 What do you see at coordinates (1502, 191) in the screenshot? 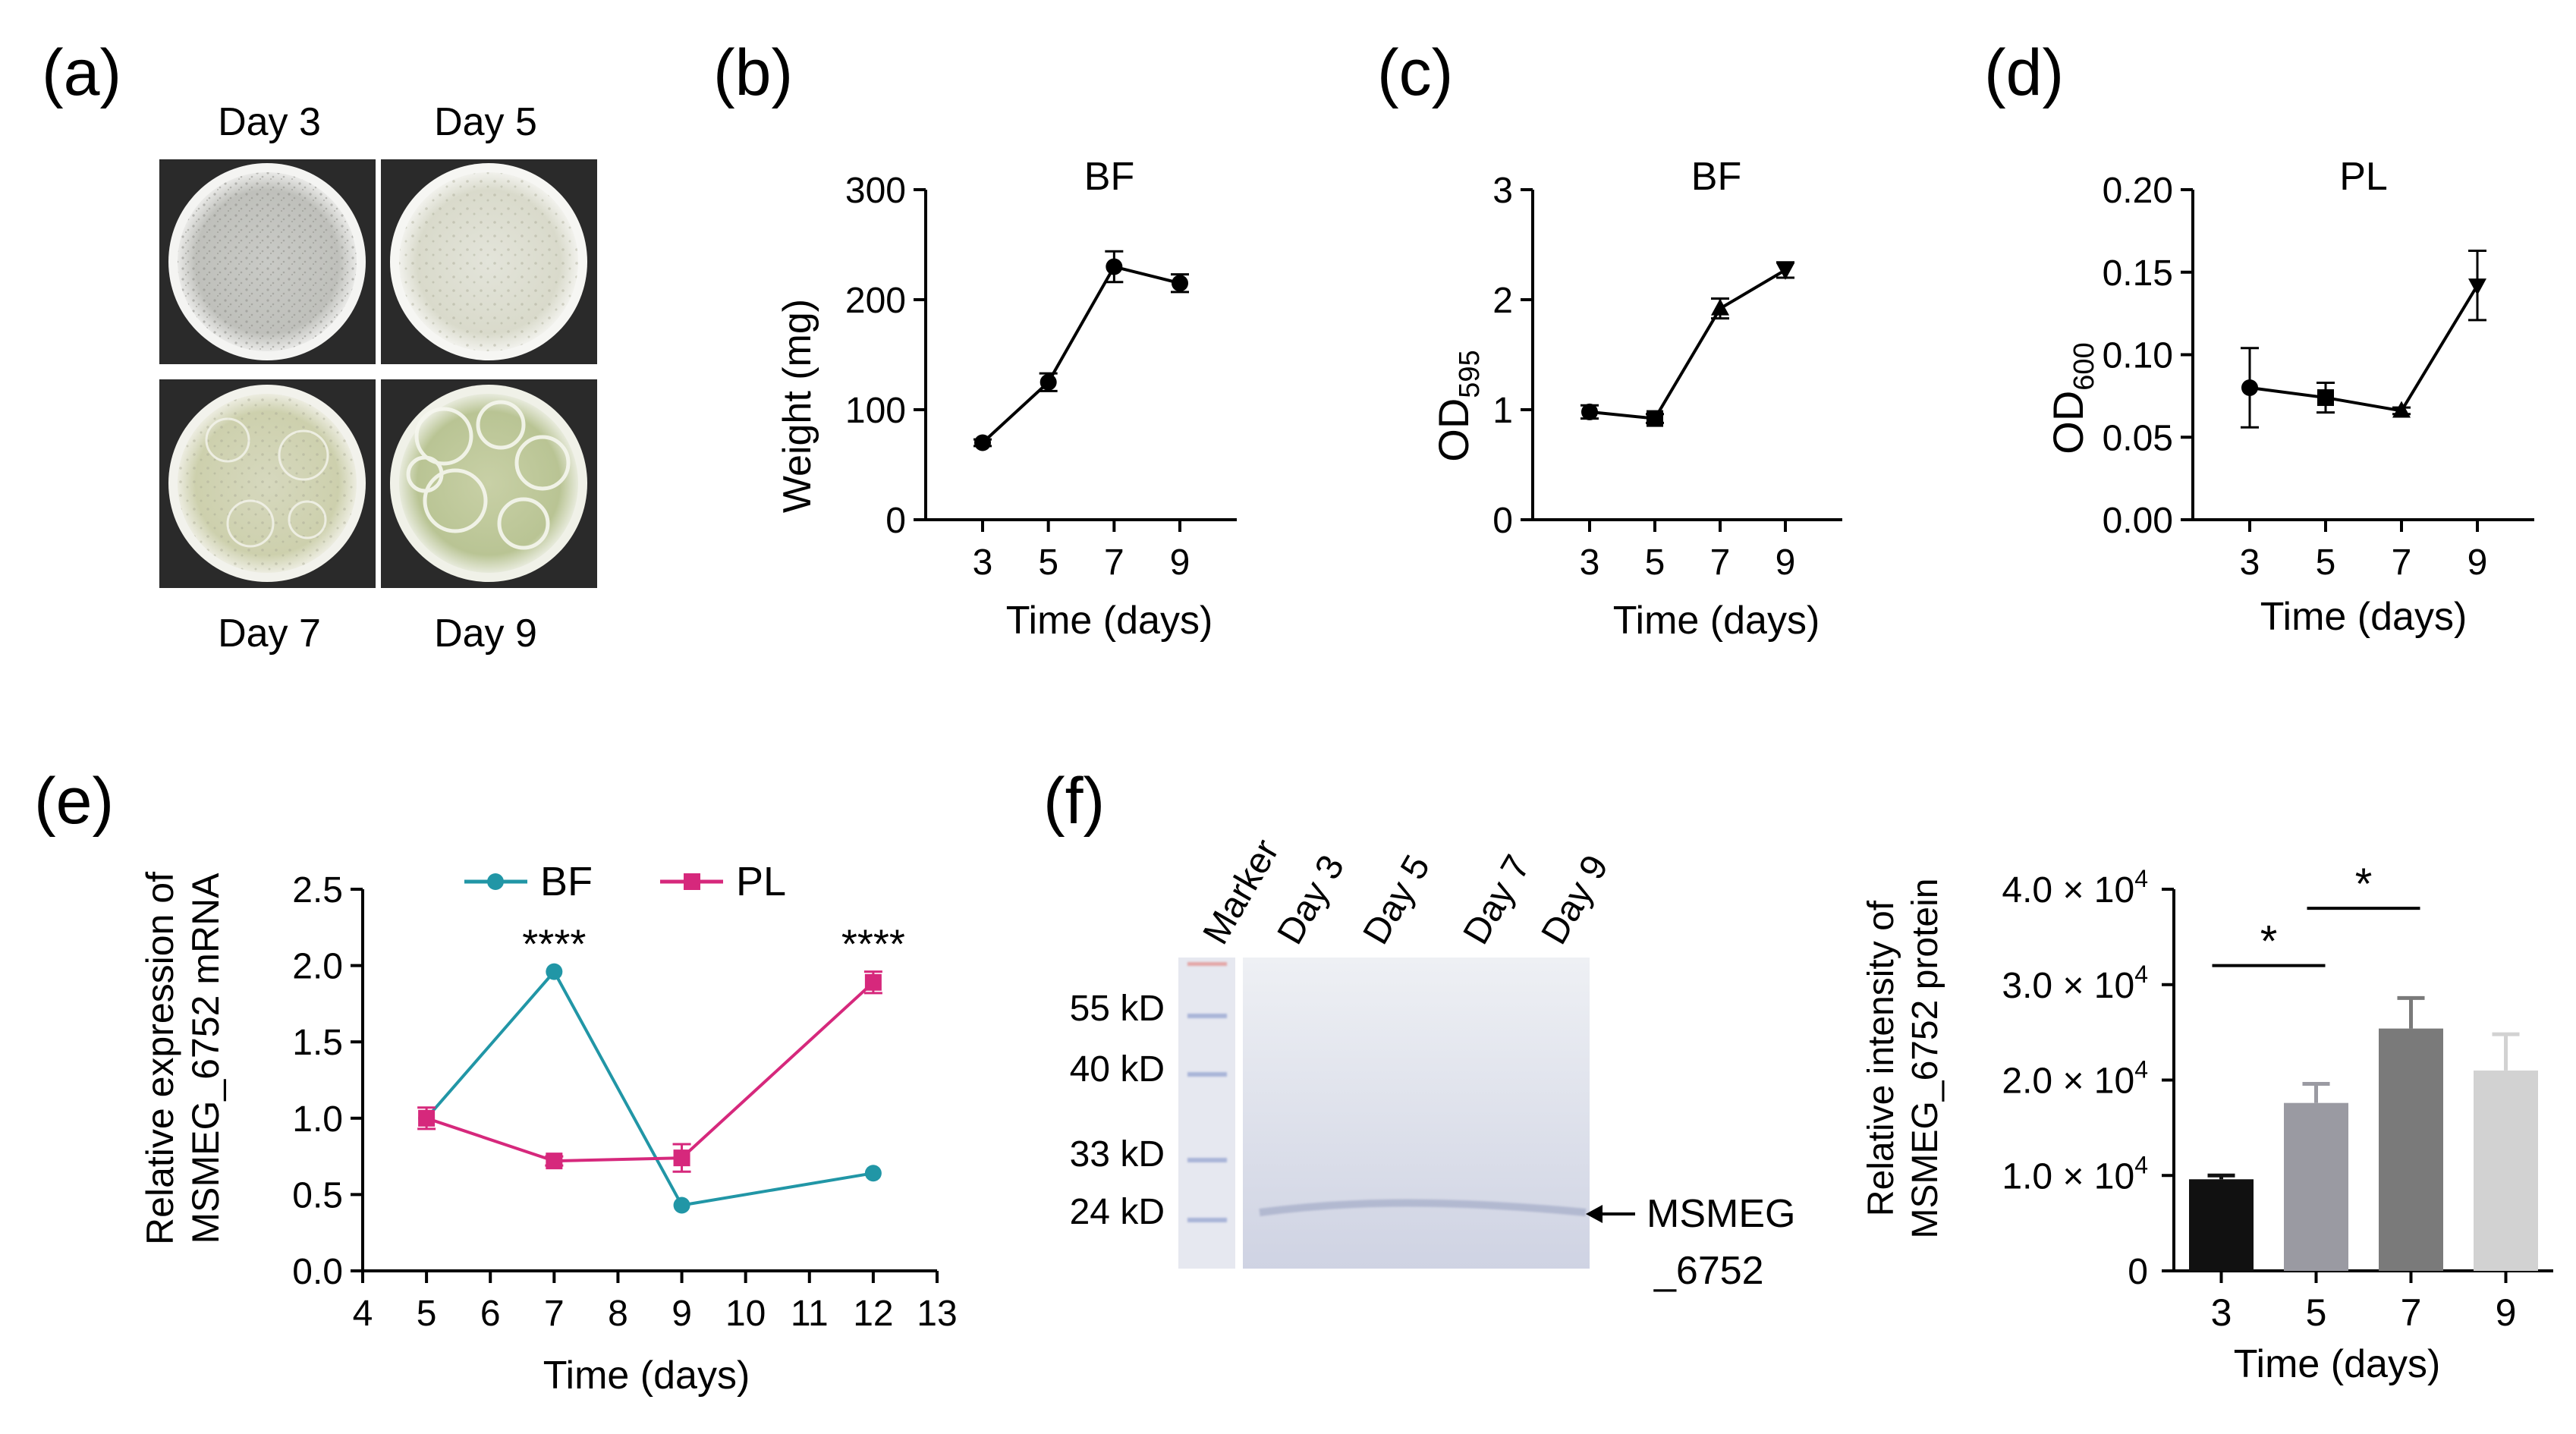
I see `y-tick-label: 3` at bounding box center [1502, 191].